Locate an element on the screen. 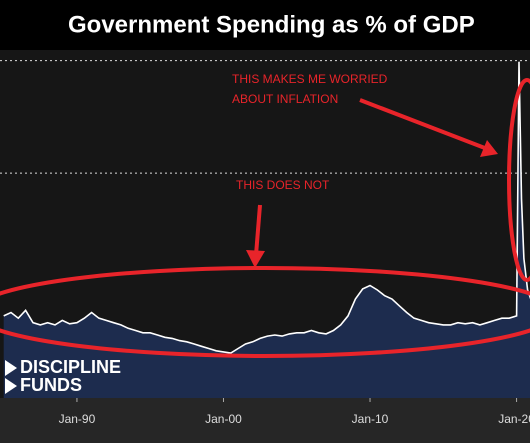  x-tick-label: Jan-90 is located at coordinates (77, 419).